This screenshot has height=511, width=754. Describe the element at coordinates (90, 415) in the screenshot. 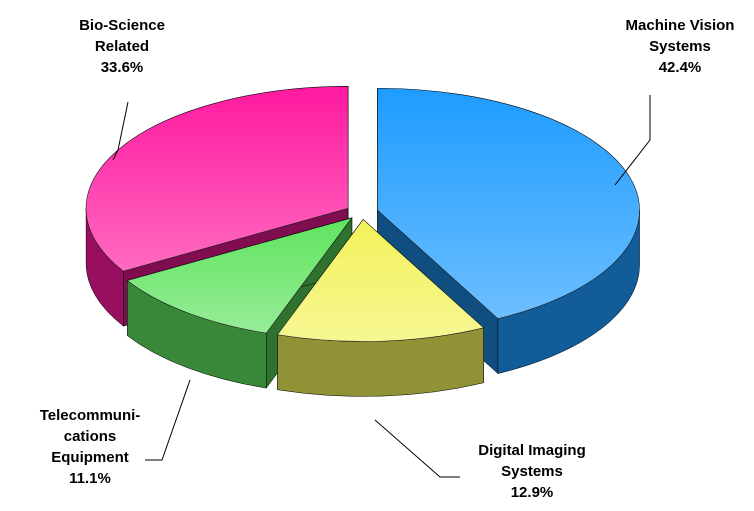

I see `label-line: Telecommuni-` at that location.